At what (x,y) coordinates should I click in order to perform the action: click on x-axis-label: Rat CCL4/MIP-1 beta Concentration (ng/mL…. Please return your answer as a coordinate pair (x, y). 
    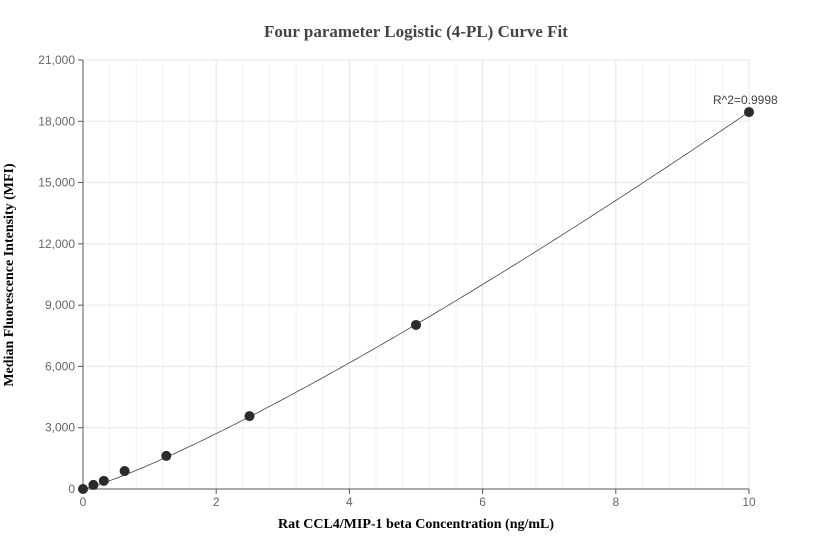
    Looking at the image, I should click on (416, 524).